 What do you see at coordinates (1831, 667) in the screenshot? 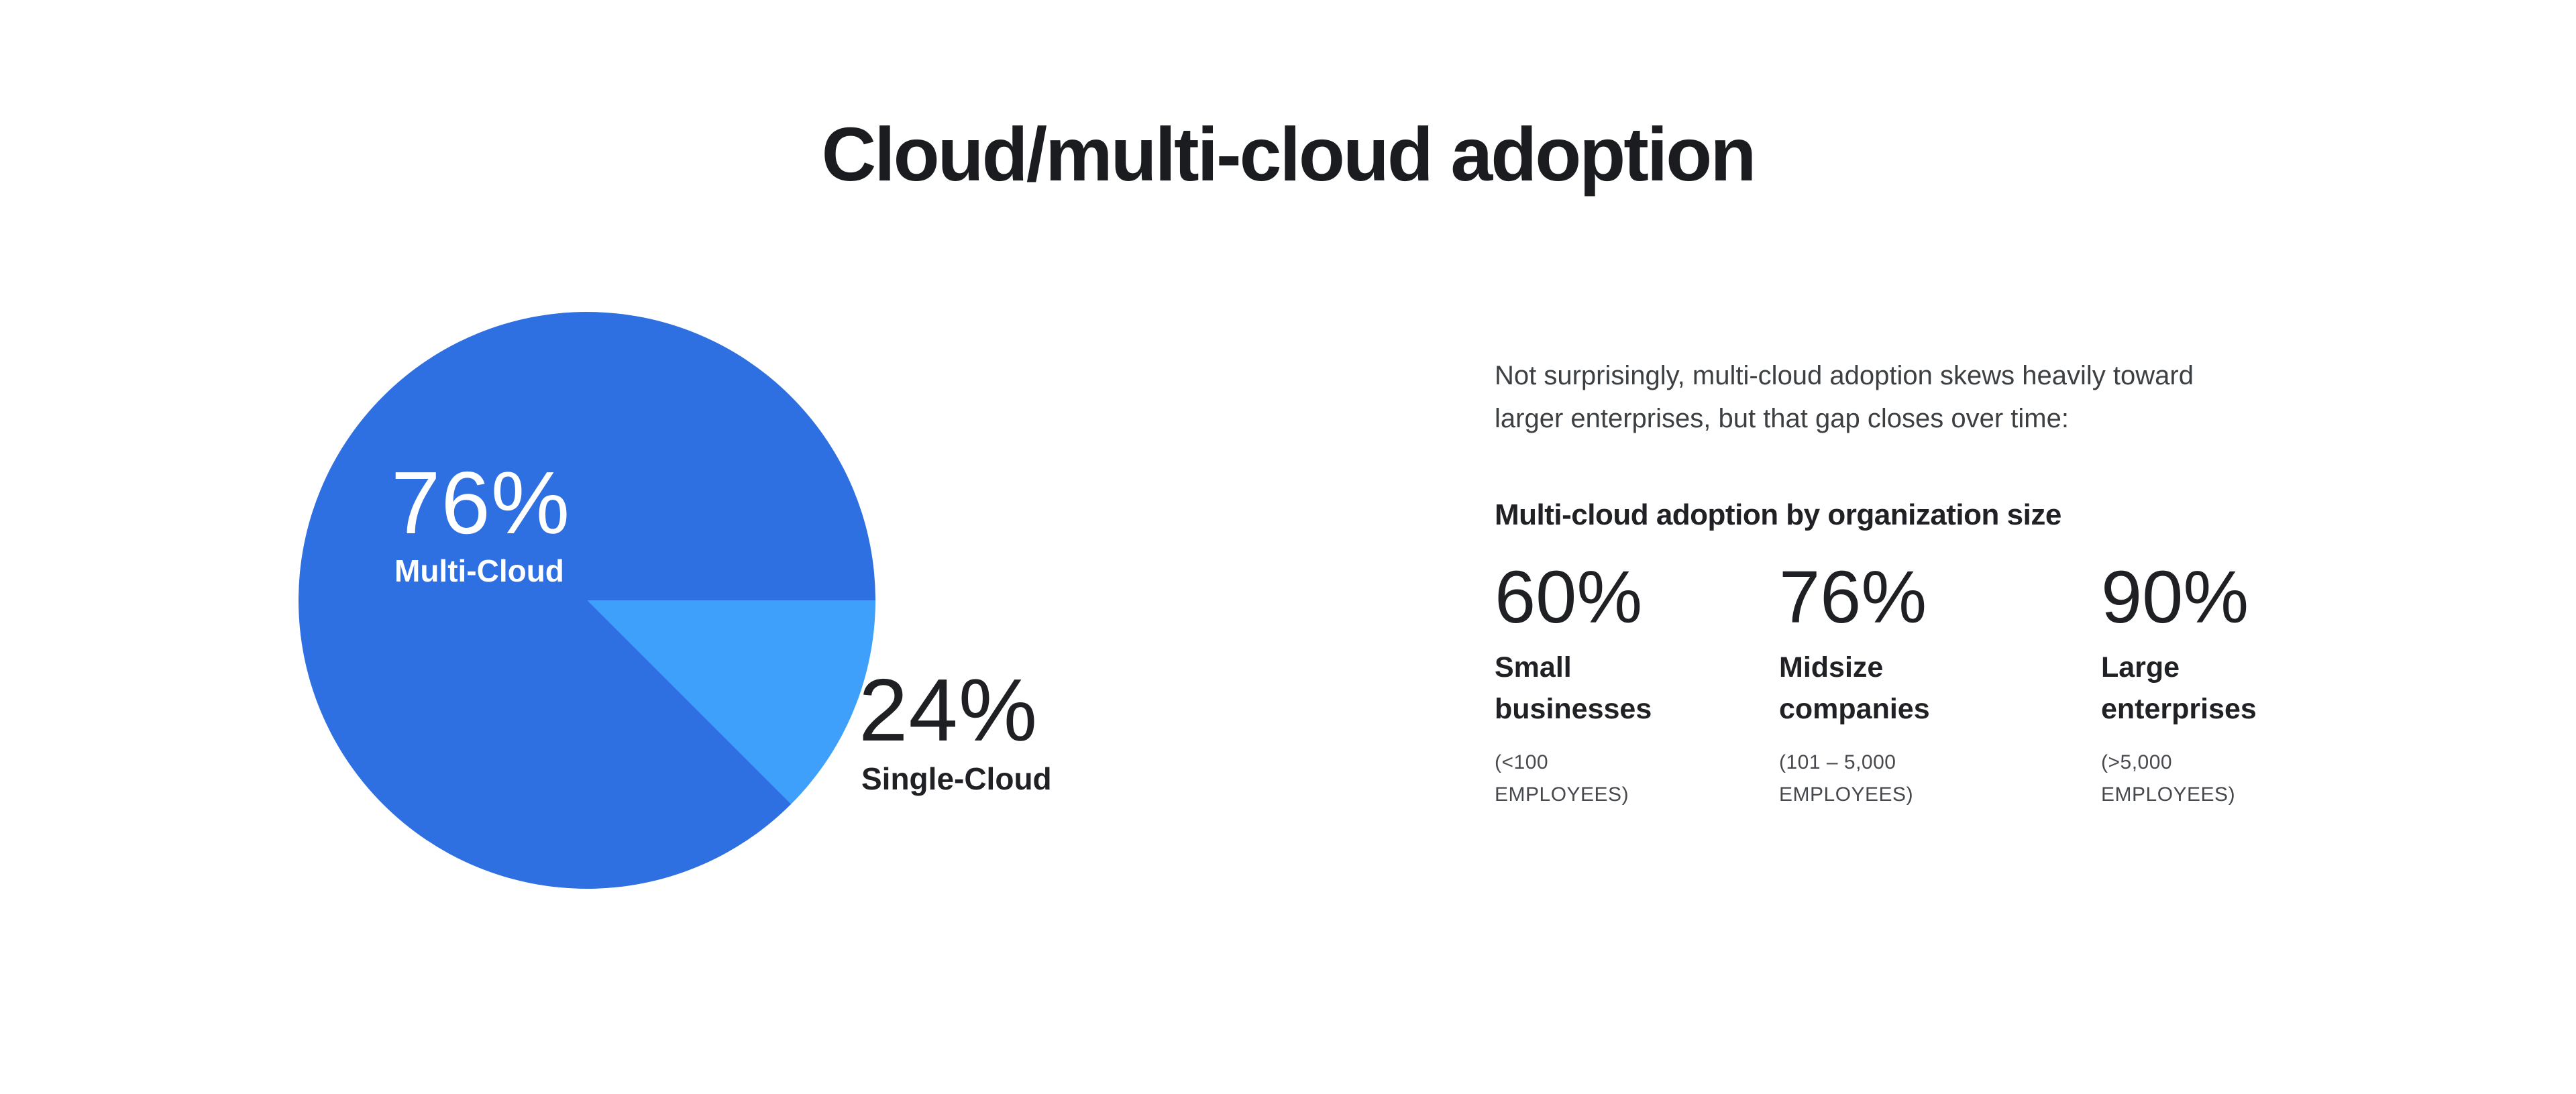
I see `stat-name-line-1: Midsize` at bounding box center [1831, 667].